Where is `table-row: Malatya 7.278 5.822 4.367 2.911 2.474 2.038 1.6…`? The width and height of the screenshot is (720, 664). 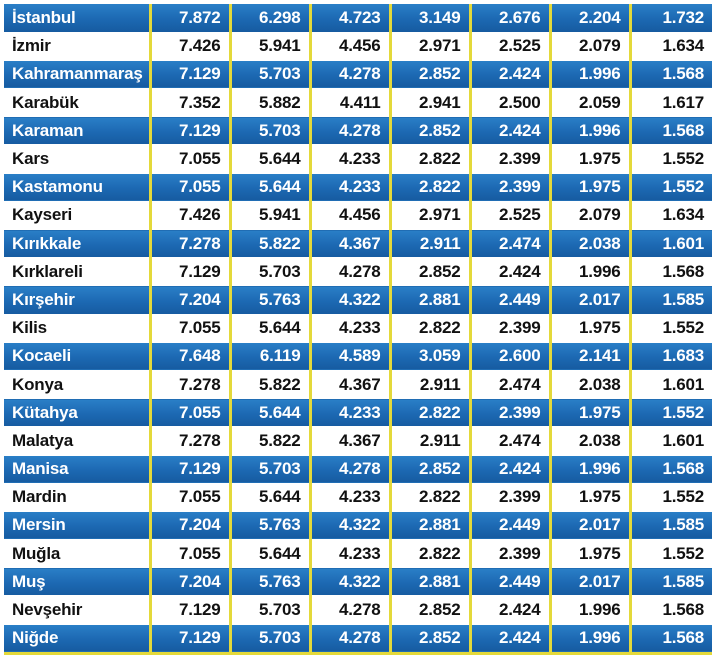
table-row: Malatya 7.278 5.822 4.367 2.911 2.474 2.038 1.6… is located at coordinates (358, 441).